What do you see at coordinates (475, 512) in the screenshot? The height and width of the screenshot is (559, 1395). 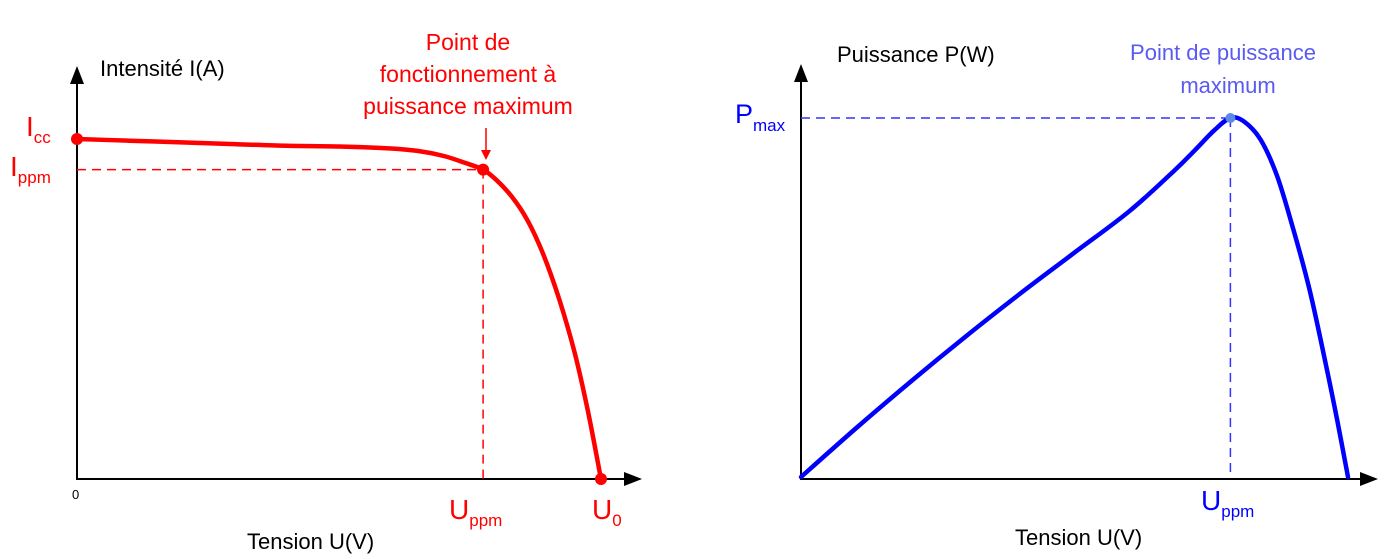 I see `iv-uppm-label: Uppm` at bounding box center [475, 512].